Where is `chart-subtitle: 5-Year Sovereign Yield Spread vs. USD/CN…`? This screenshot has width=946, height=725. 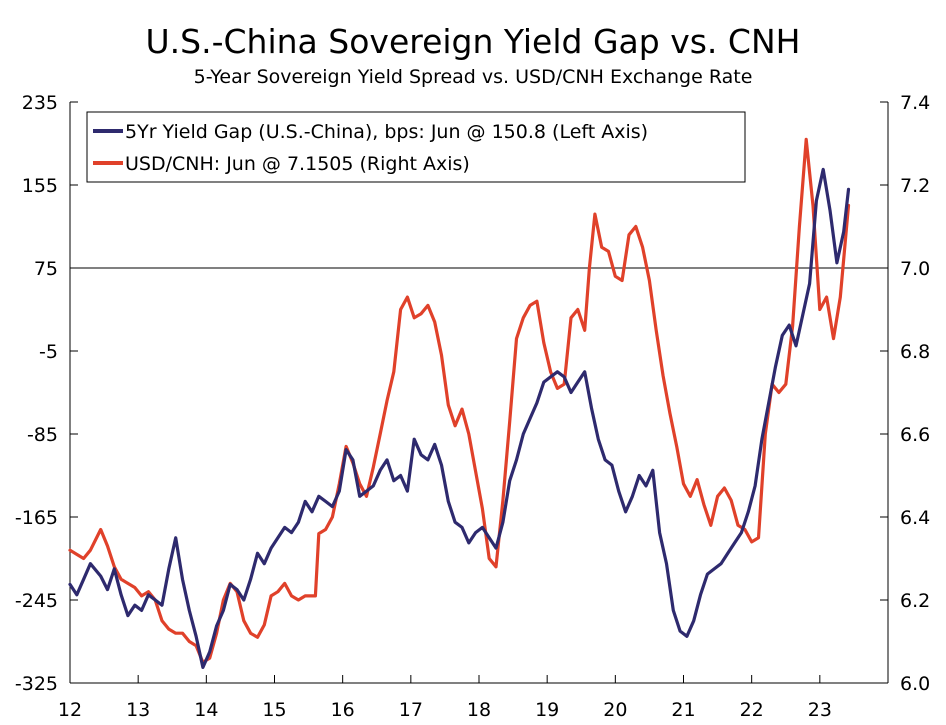
chart-subtitle: 5-Year Sovereign Yield Spread vs. USD/CN… is located at coordinates (473, 77).